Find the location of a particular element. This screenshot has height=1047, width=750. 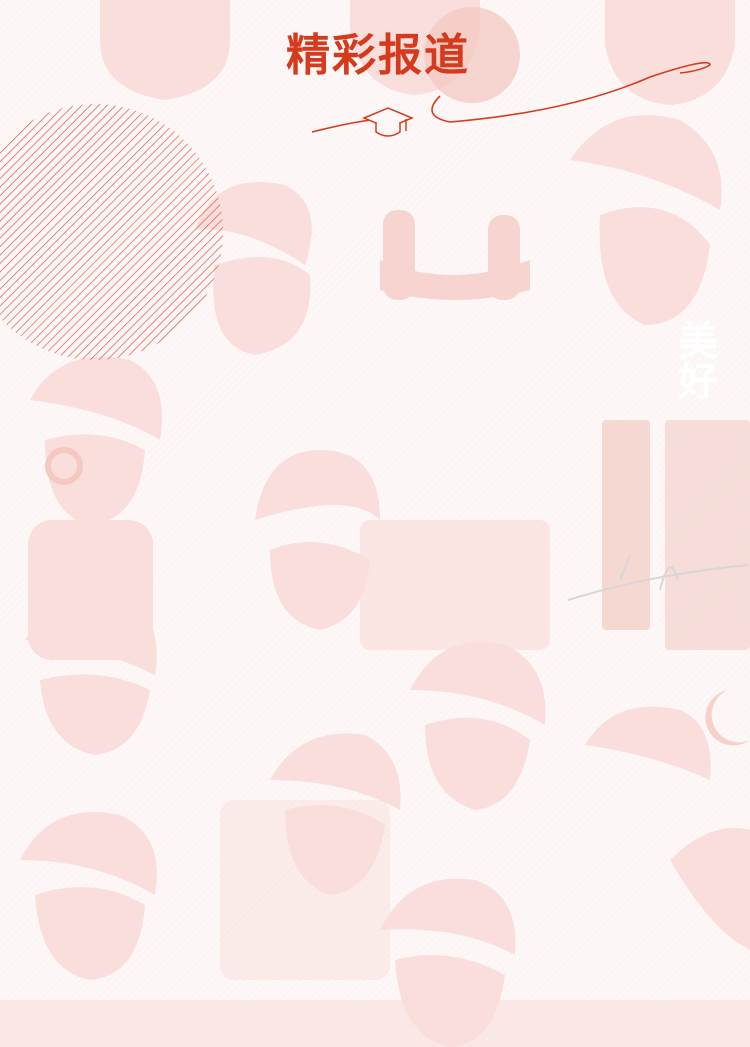

moon-shape is located at coordinates (727, 718).